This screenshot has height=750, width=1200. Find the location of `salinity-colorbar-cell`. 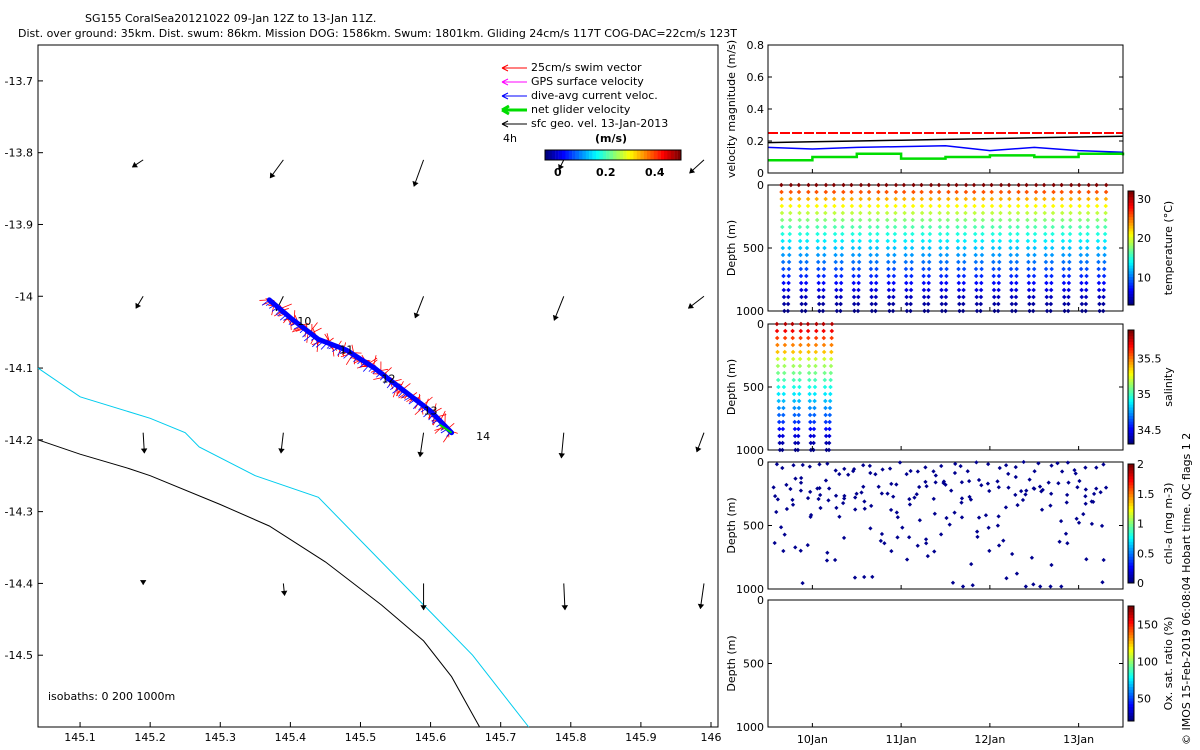

salinity-colorbar-cell is located at coordinates (1131, 343).